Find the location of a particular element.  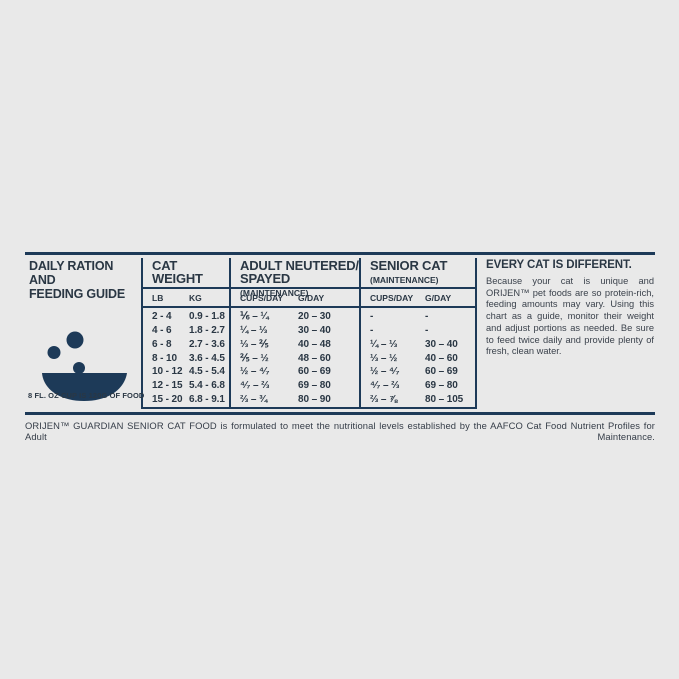

info-heading: EVERY CAT IS DIFFERENT. is located at coordinates (559, 265).